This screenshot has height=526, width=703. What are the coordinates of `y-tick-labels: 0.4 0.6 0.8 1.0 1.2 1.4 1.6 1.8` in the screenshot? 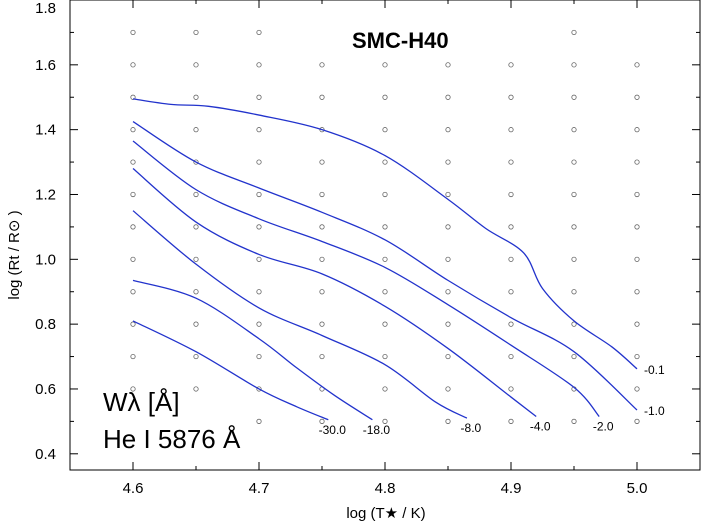 It's located at (45, 231).